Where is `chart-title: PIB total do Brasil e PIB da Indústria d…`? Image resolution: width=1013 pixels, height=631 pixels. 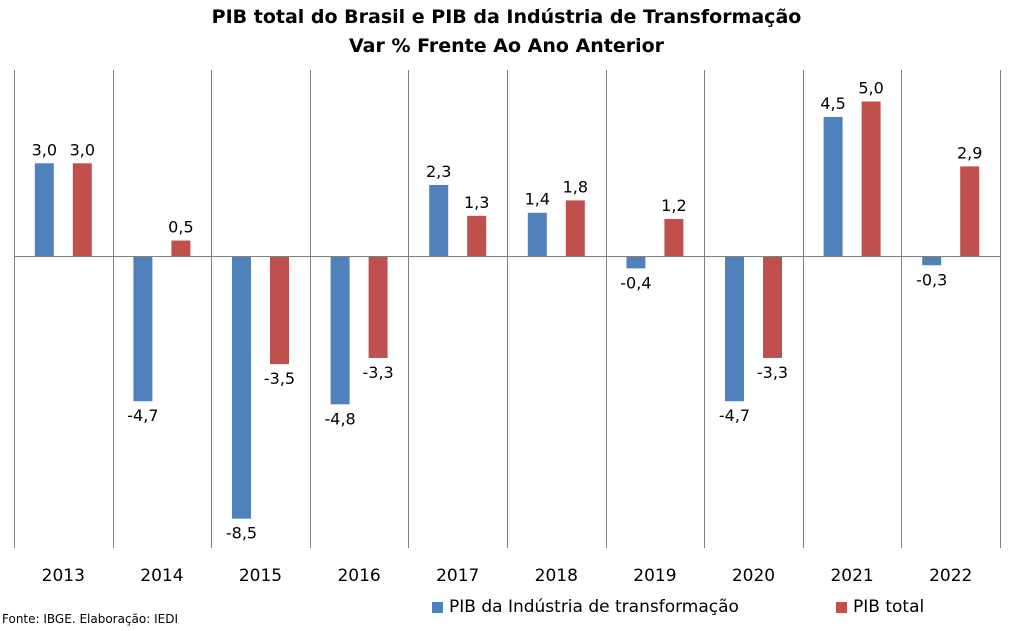 chart-title: PIB total do Brasil e PIB da Indústria d… is located at coordinates (506, 17).